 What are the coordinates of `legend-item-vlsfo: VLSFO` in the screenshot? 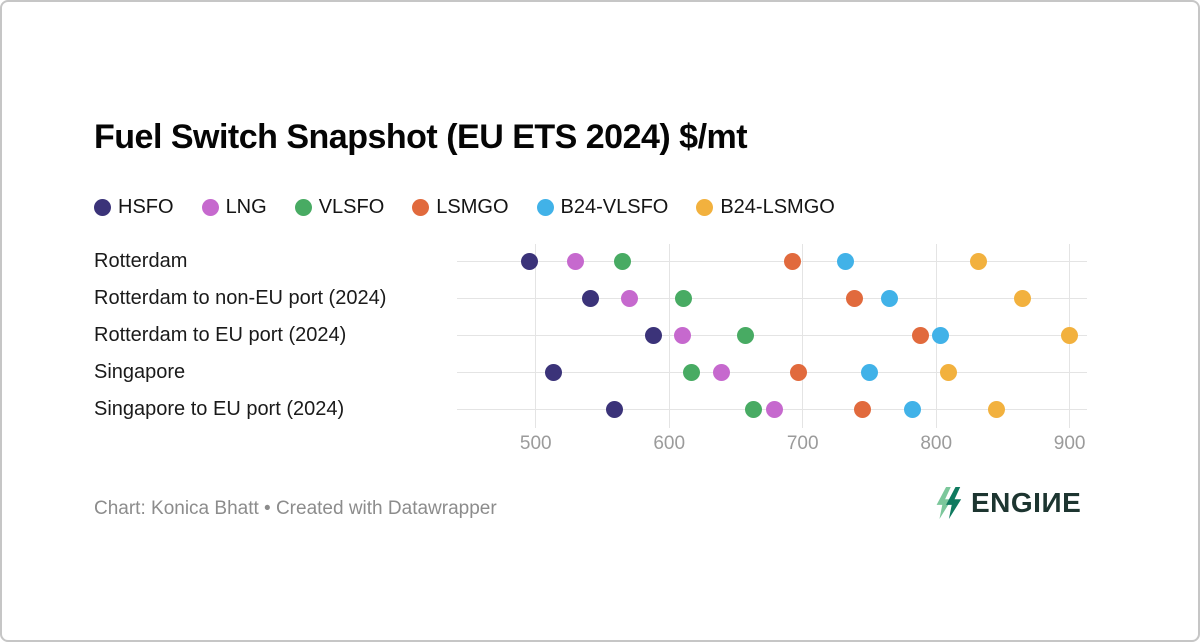 It's located at (339, 207).